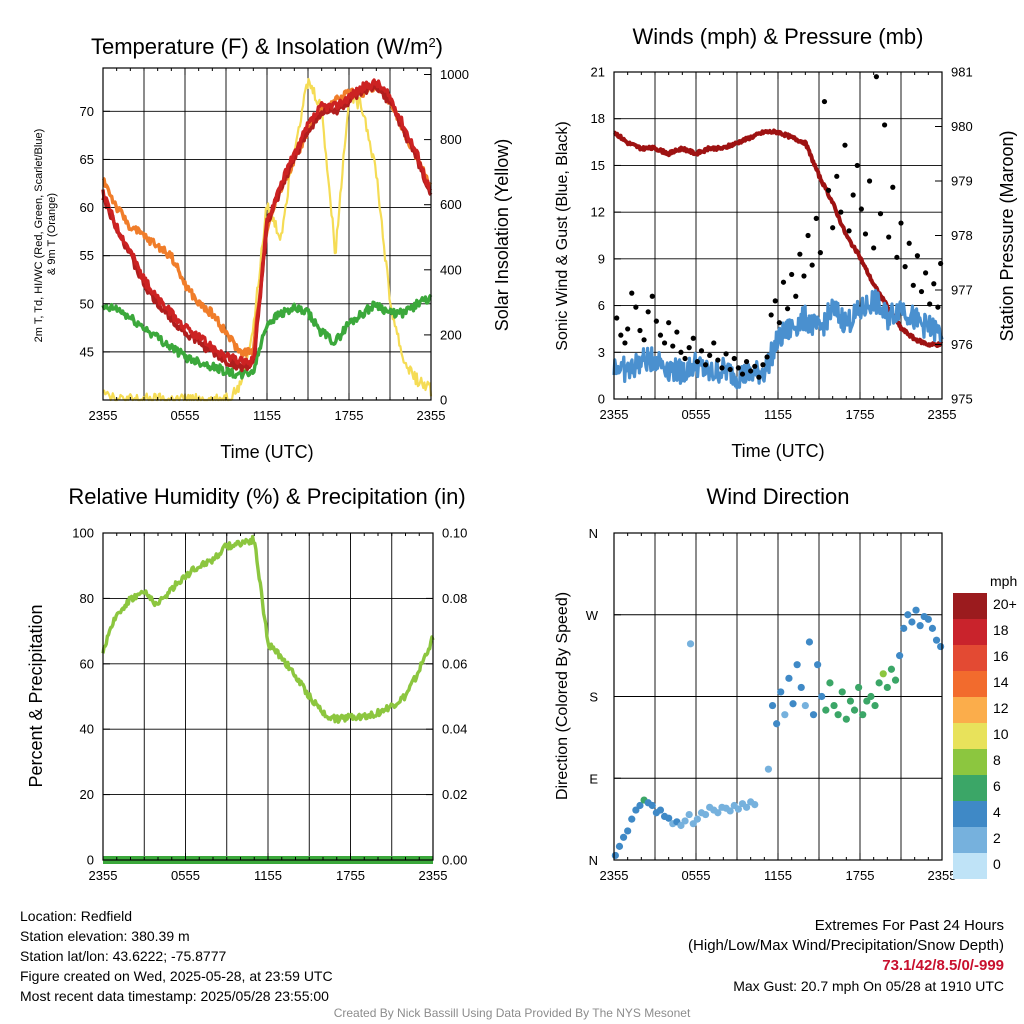  I want to click on direction-tick-label: N, so click(593, 533).